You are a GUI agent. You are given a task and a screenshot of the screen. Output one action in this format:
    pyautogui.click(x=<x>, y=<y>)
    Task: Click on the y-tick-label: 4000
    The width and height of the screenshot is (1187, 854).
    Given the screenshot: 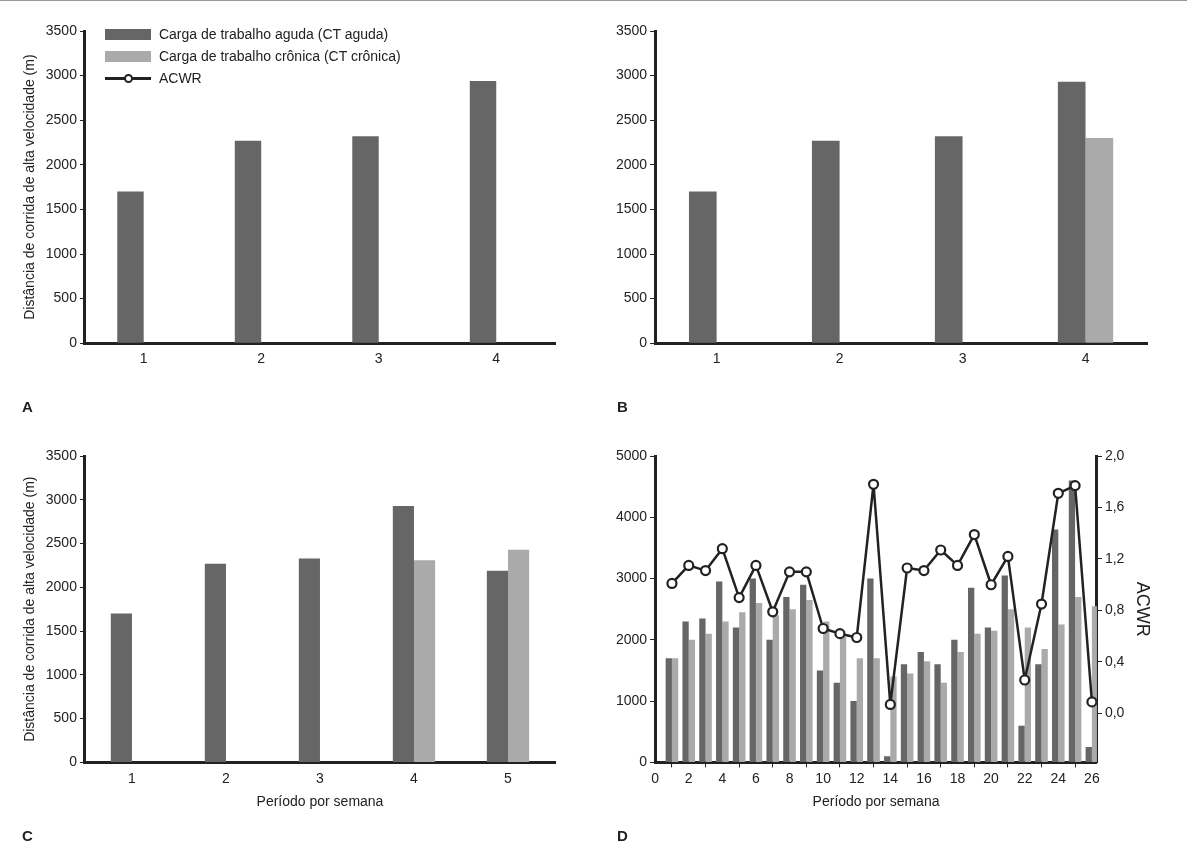 What is the action you would take?
    pyautogui.click(x=631, y=516)
    